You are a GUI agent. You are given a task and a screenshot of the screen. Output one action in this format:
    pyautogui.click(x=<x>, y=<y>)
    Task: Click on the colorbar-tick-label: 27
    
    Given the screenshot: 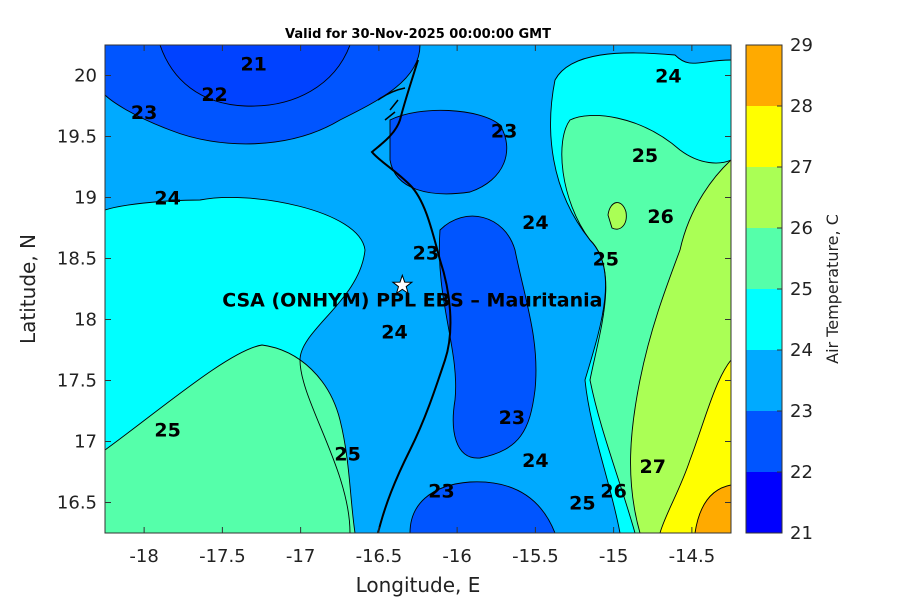 What is the action you would take?
    pyautogui.click(x=801, y=167)
    